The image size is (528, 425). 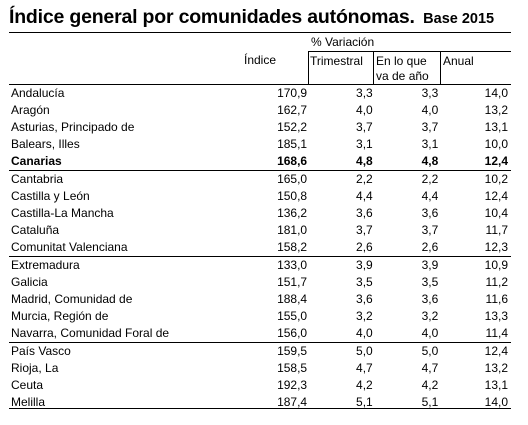 What do you see at coordinates (292, 161) in the screenshot?
I see `cell-indice: 168,6` at bounding box center [292, 161].